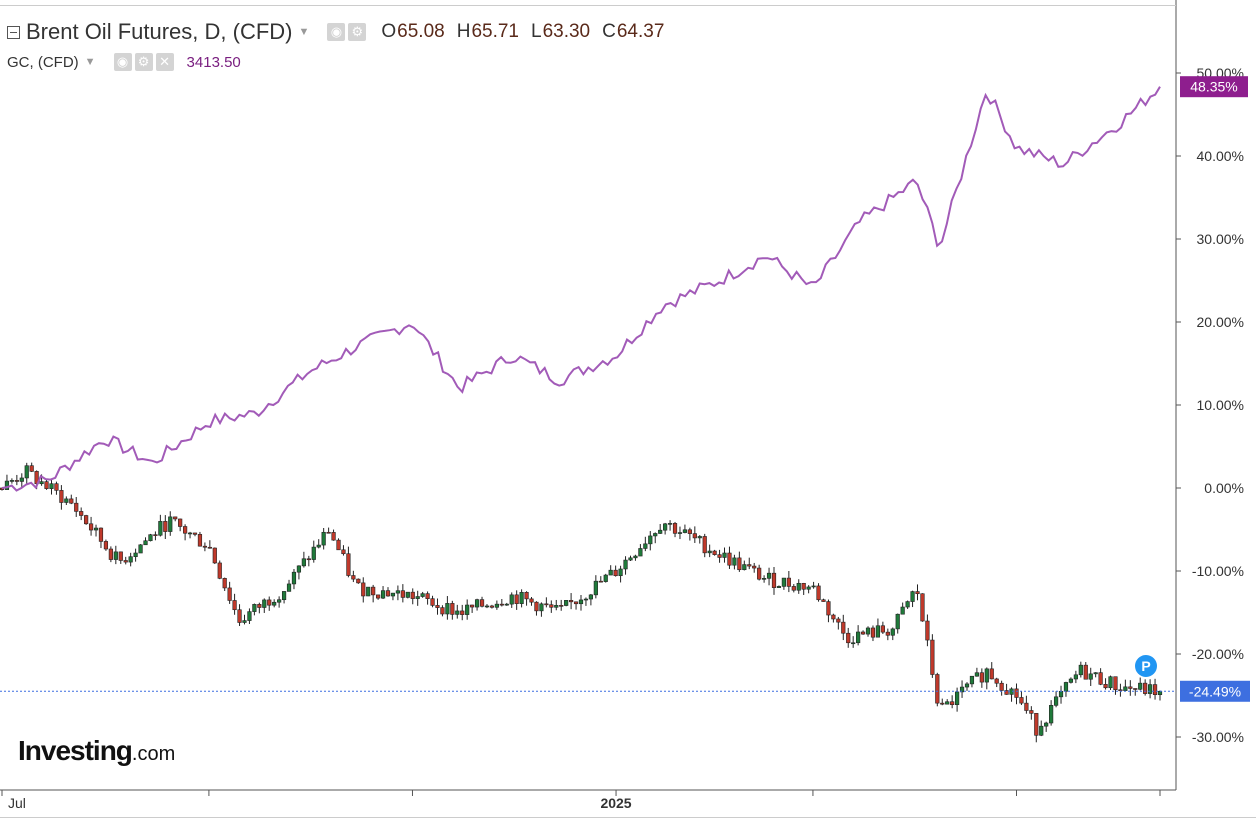 Image resolution: width=1256 pixels, height=820 pixels. What do you see at coordinates (1220, 239) in the screenshot?
I see `y-tick-label: 30.00%` at bounding box center [1220, 239].